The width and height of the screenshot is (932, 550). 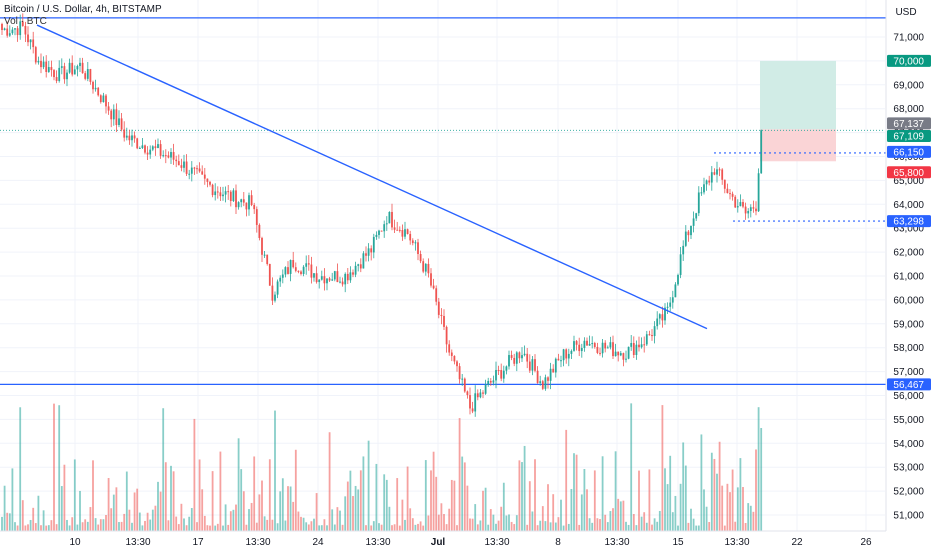 What do you see at coordinates (798, 95) in the screenshot?
I see `target-zone` at bounding box center [798, 95].